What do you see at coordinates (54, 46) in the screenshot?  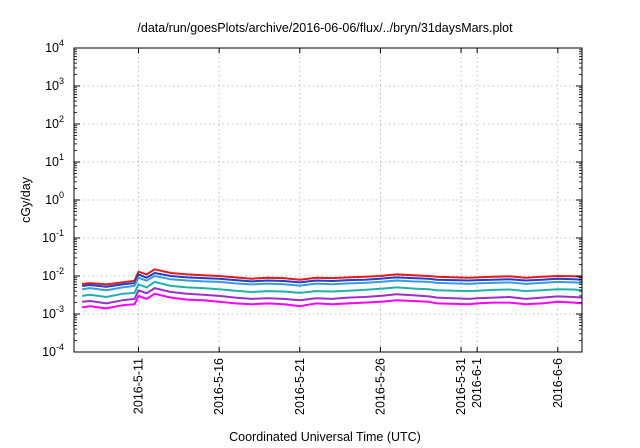 I see `y-tick-label: 10⁴` at bounding box center [54, 46].